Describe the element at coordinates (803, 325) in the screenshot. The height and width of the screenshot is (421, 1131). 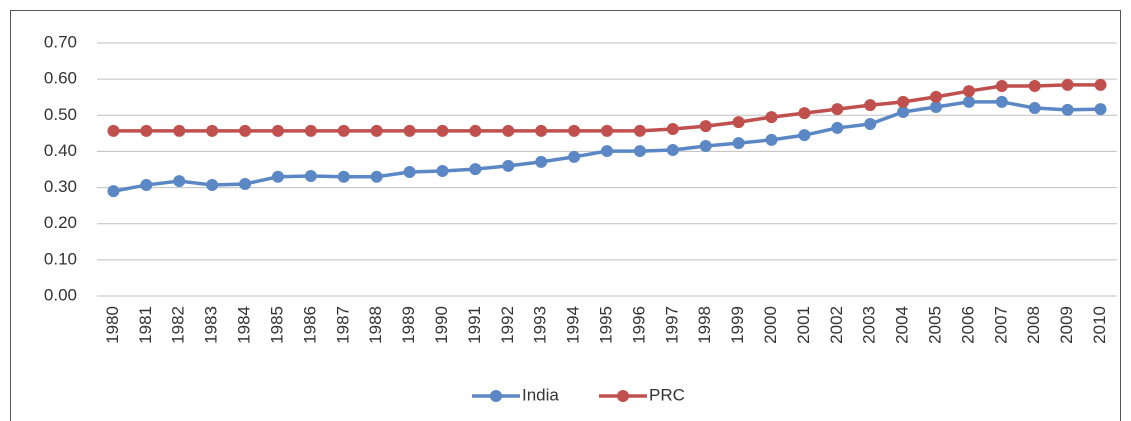
I see `x-tick-label: 2001` at that location.